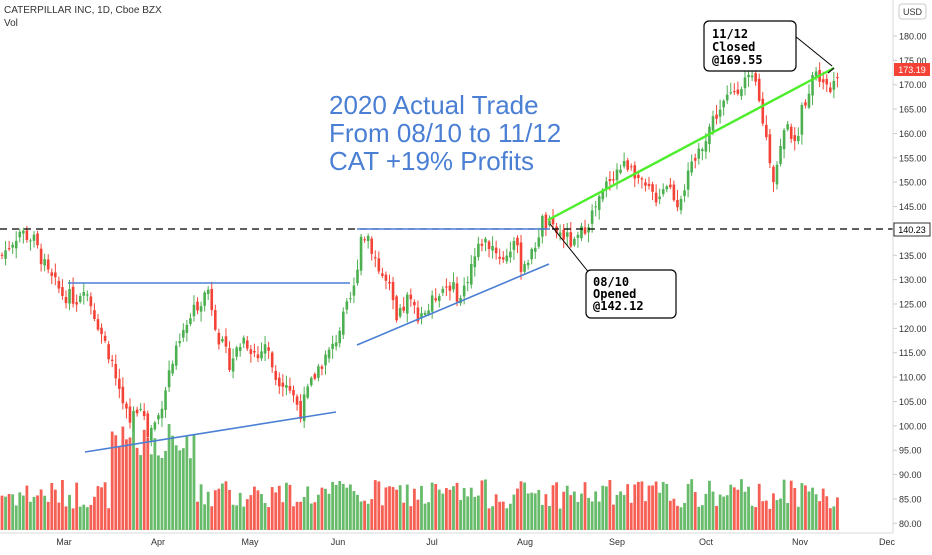 The image size is (932, 555). Describe the element at coordinates (813, 51) in the screenshot. I see `close-callout-pointer` at that location.